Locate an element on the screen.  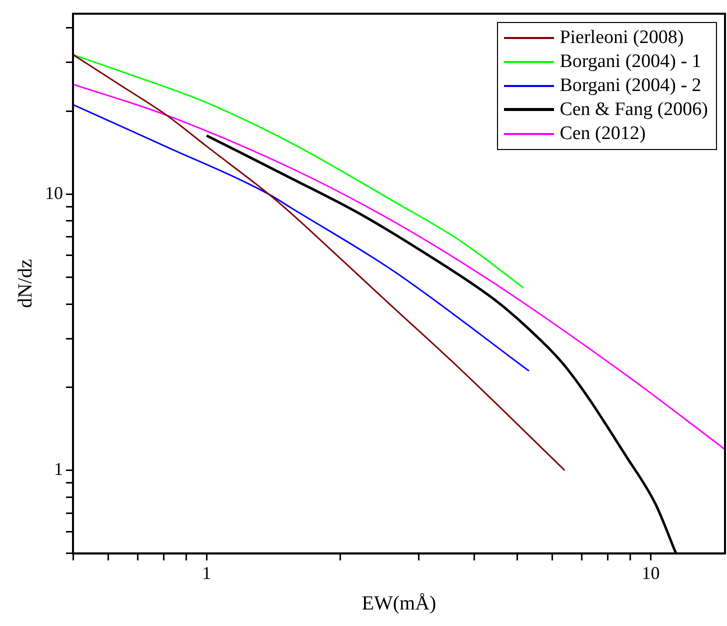
legend-label: Borgani (2004) - 2 is located at coordinates (631, 86).